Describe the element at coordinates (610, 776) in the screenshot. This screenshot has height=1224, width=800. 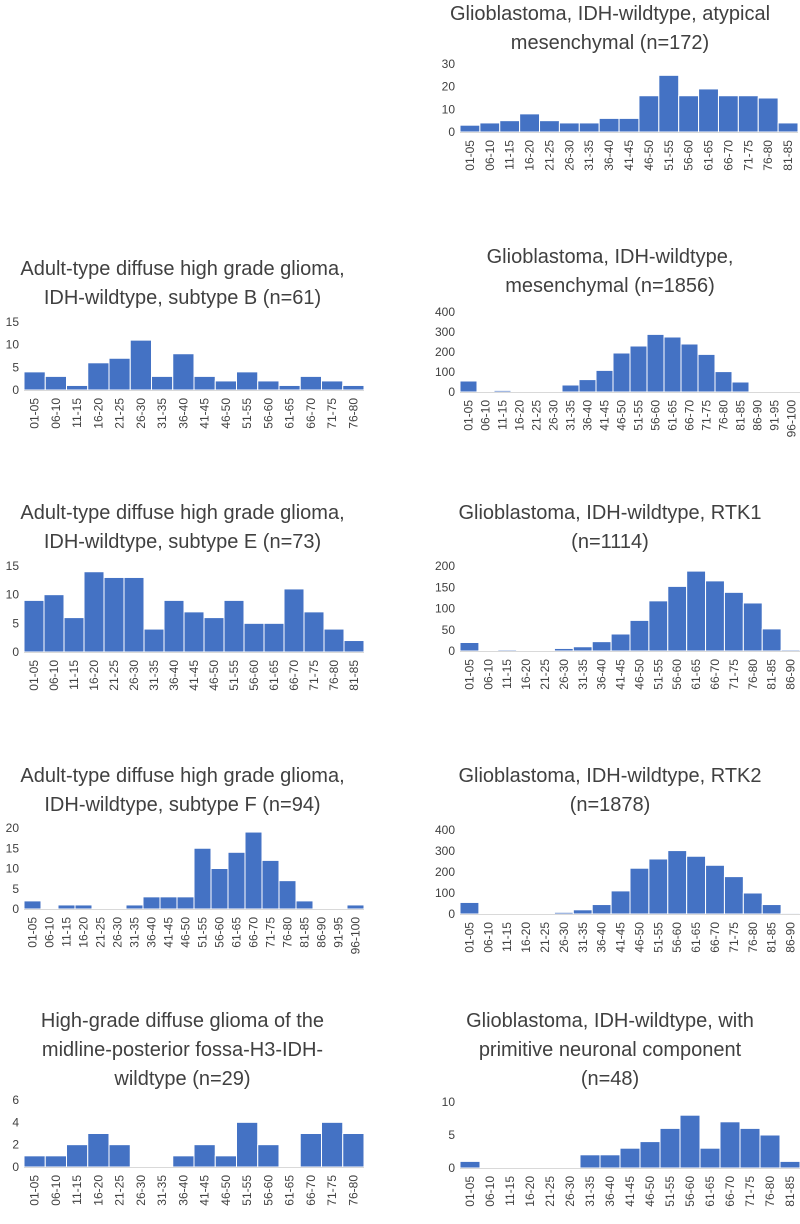
I see `chart-title-line: Glioblastoma, IDH-wildtype, RTK2` at that location.